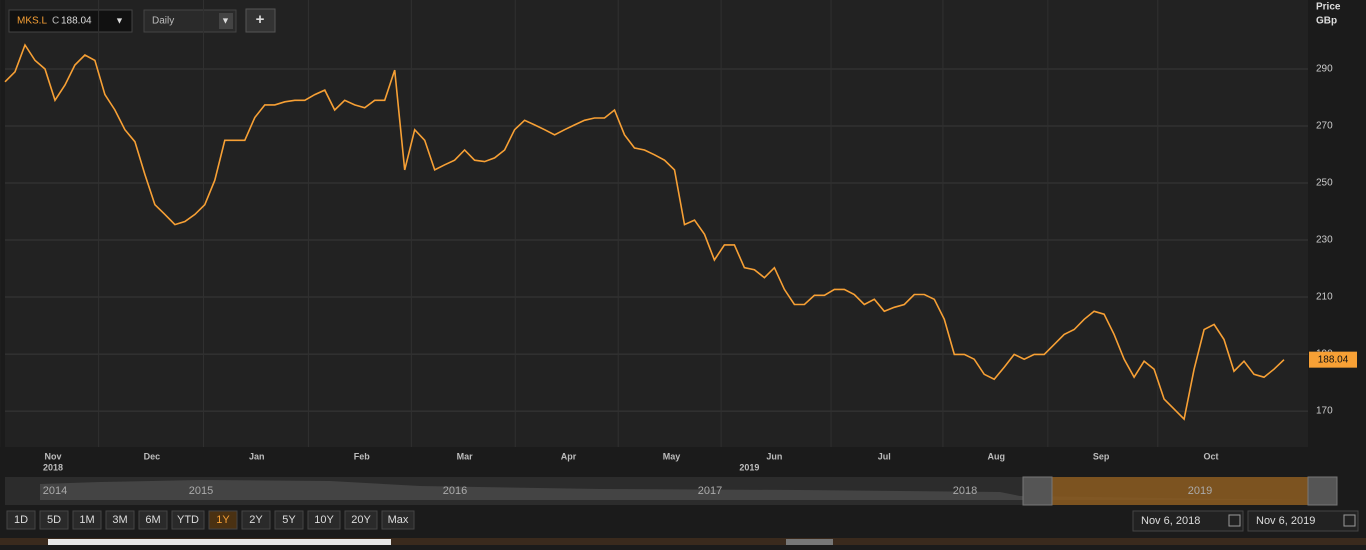 This screenshot has width=1366, height=550. I want to click on navigator-year: 2017, so click(710, 491).